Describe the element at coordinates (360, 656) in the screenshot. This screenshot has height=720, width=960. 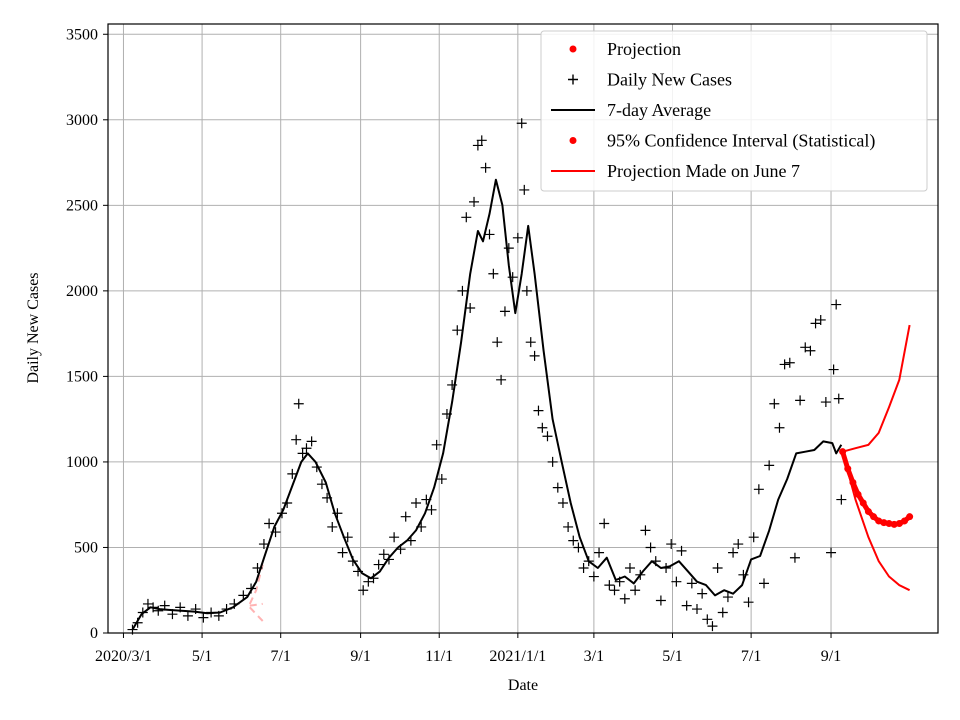
I see `x-tick-label: 9/1` at that location.